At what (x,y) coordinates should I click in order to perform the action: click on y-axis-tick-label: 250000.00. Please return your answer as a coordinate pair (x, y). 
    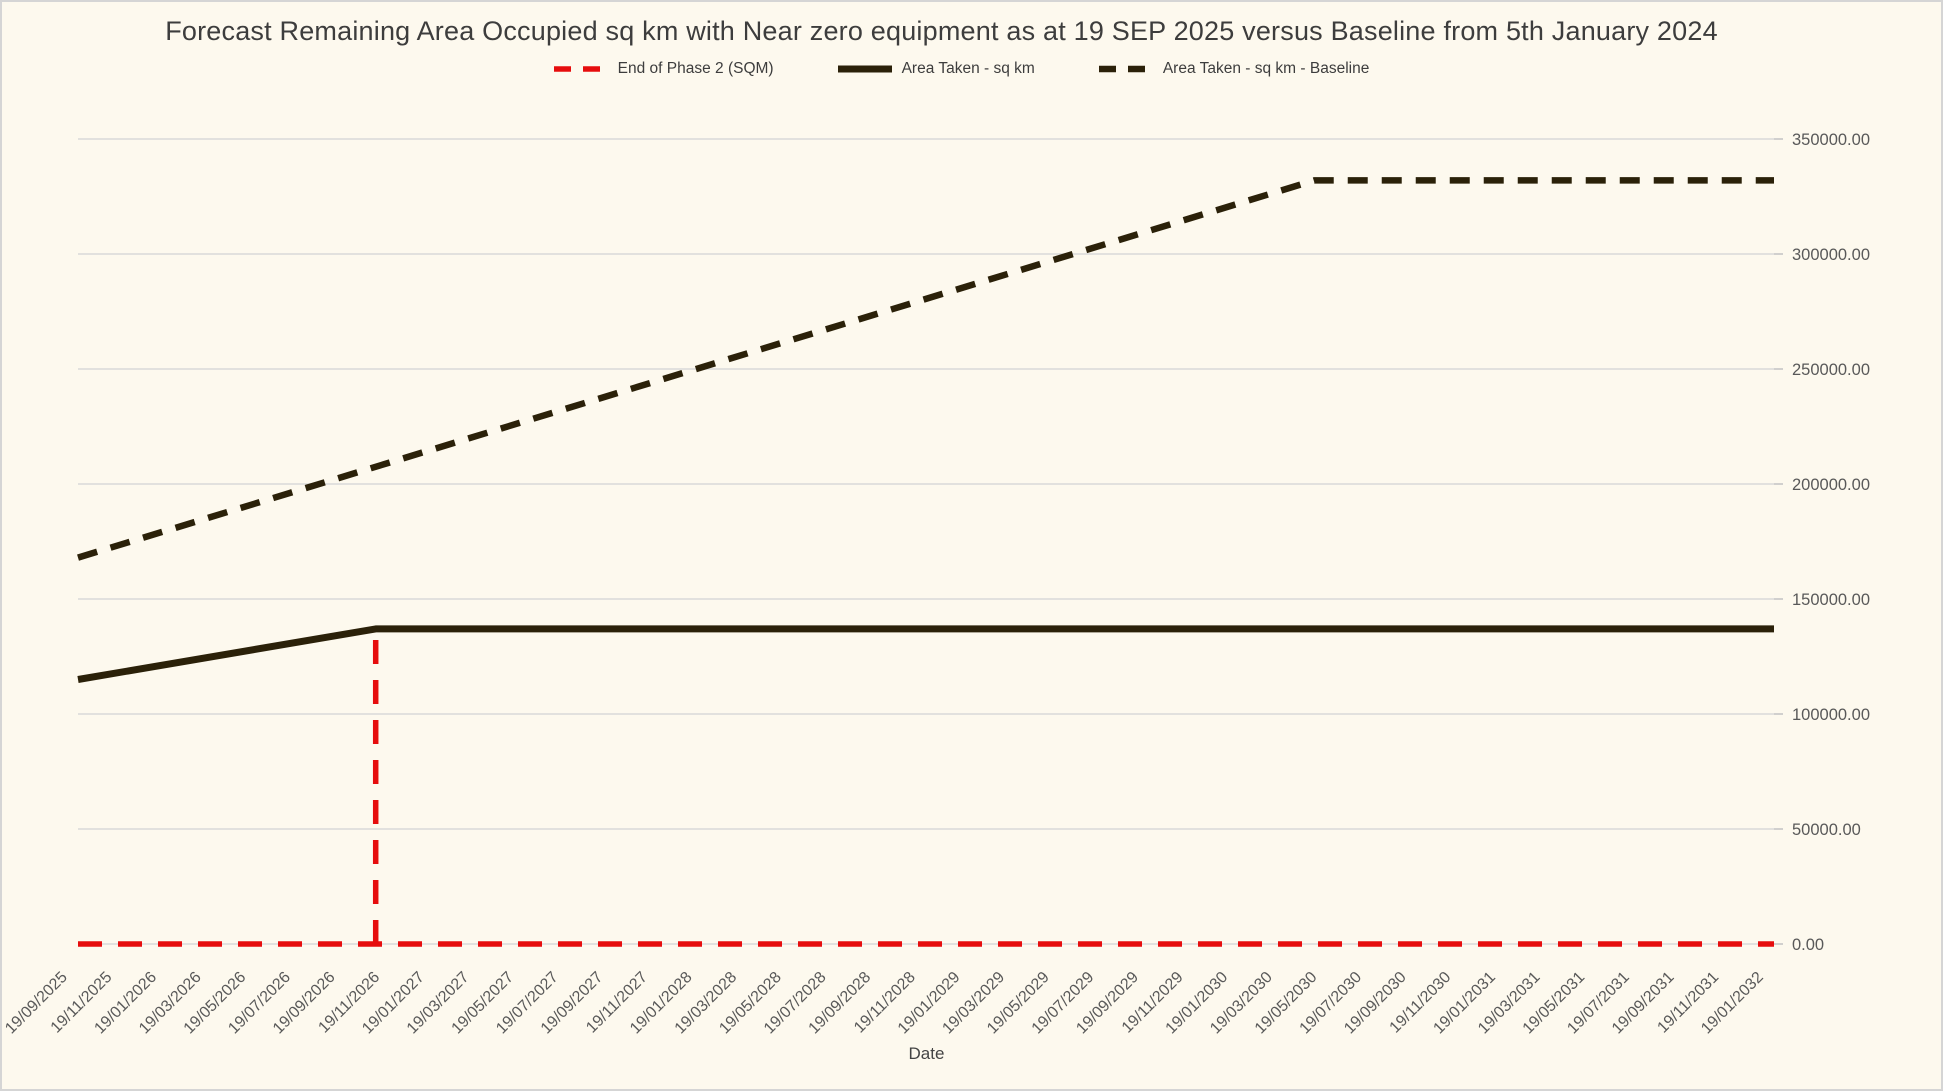
    Looking at the image, I should click on (1831, 370).